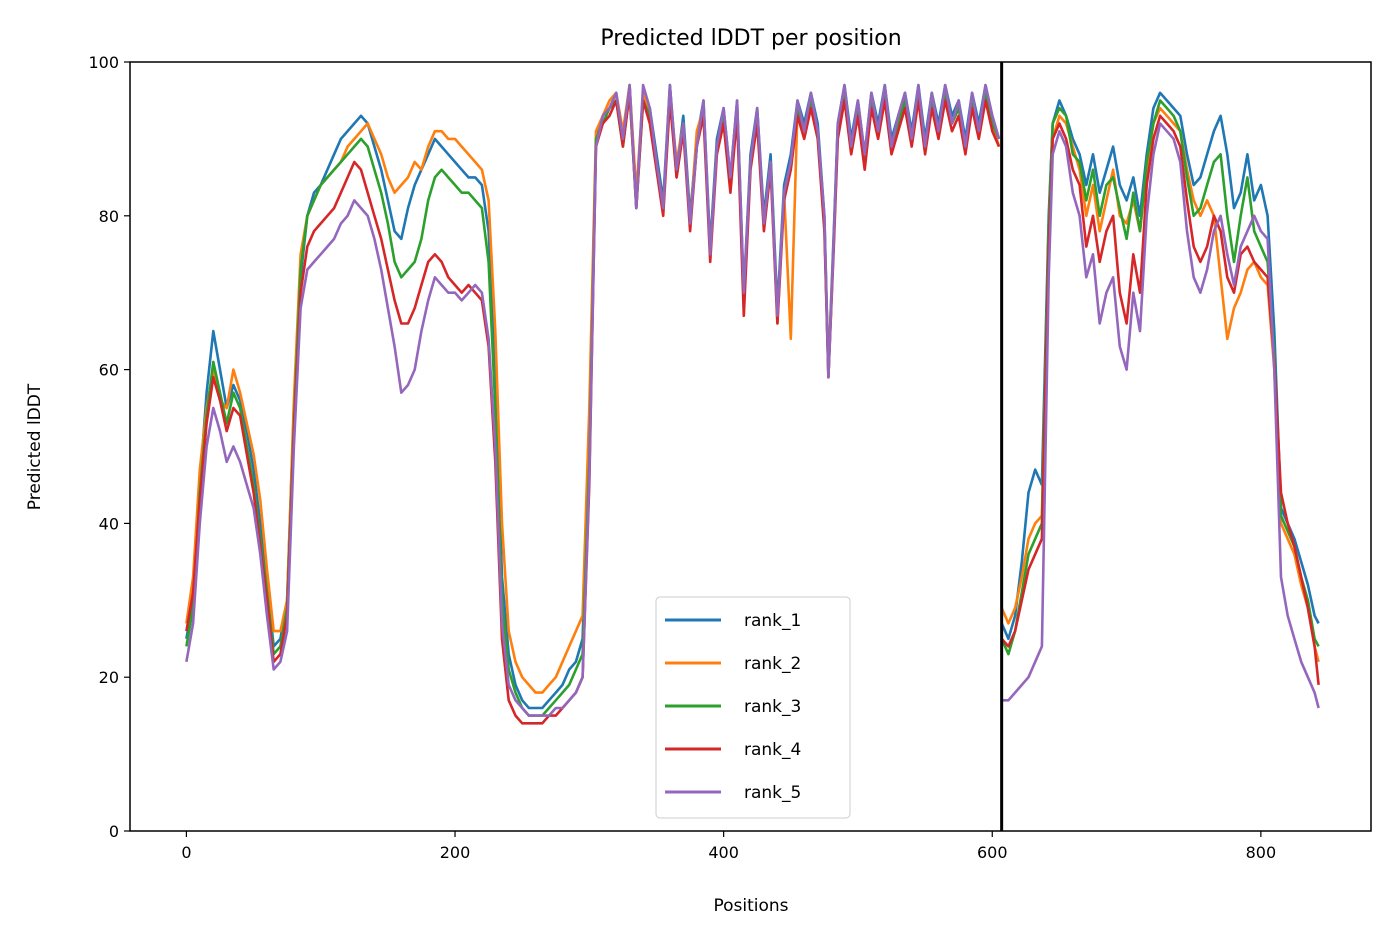  What do you see at coordinates (772, 621) in the screenshot?
I see `legend-label: rank_1` at bounding box center [772, 621].